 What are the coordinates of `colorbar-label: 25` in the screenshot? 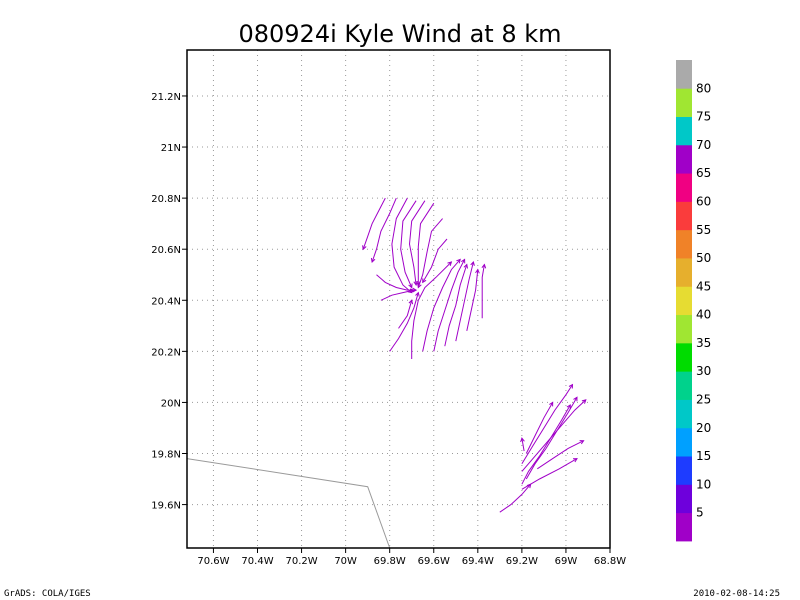 It's located at (703, 400).